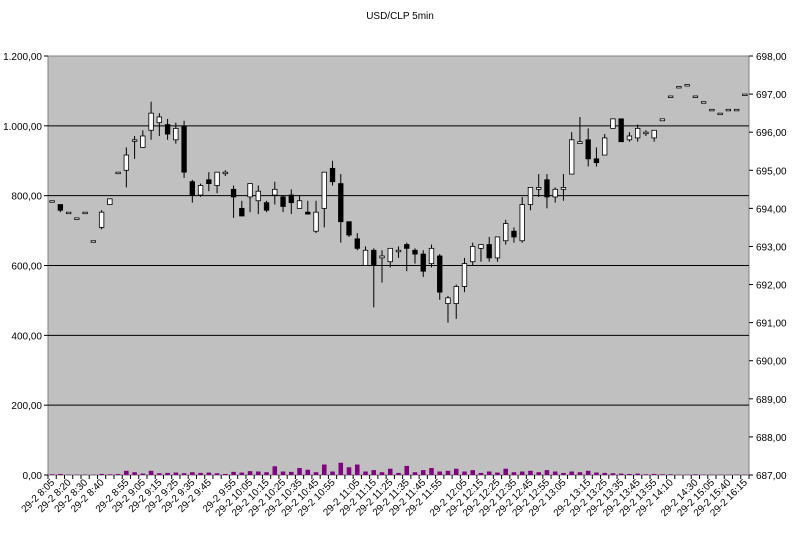 This screenshot has width=806, height=533. Describe the element at coordinates (771, 324) in the screenshot. I see `right-tick-label: 691,00` at that location.